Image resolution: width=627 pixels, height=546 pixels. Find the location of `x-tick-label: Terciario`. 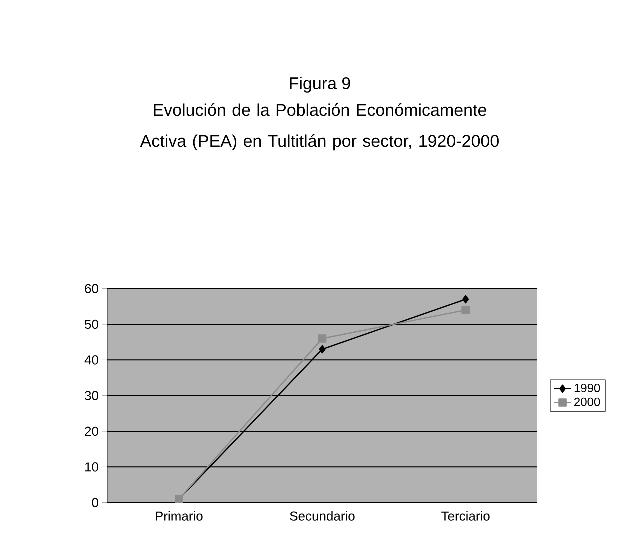

x-tick-label: Terciario is located at coordinates (466, 516).